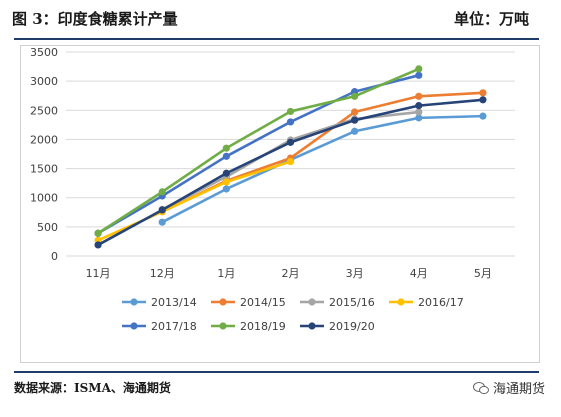 The image size is (561, 417). What do you see at coordinates (44, 139) in the screenshot?
I see `y-tick-label: 2000` at bounding box center [44, 139].